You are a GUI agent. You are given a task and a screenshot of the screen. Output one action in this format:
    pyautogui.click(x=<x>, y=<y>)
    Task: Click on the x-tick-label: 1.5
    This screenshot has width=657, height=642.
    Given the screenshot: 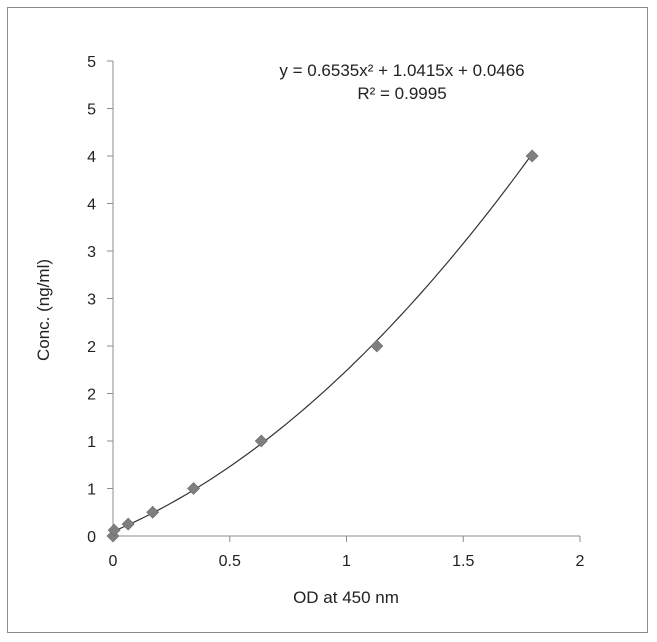 What is the action you would take?
    pyautogui.click(x=463, y=561)
    